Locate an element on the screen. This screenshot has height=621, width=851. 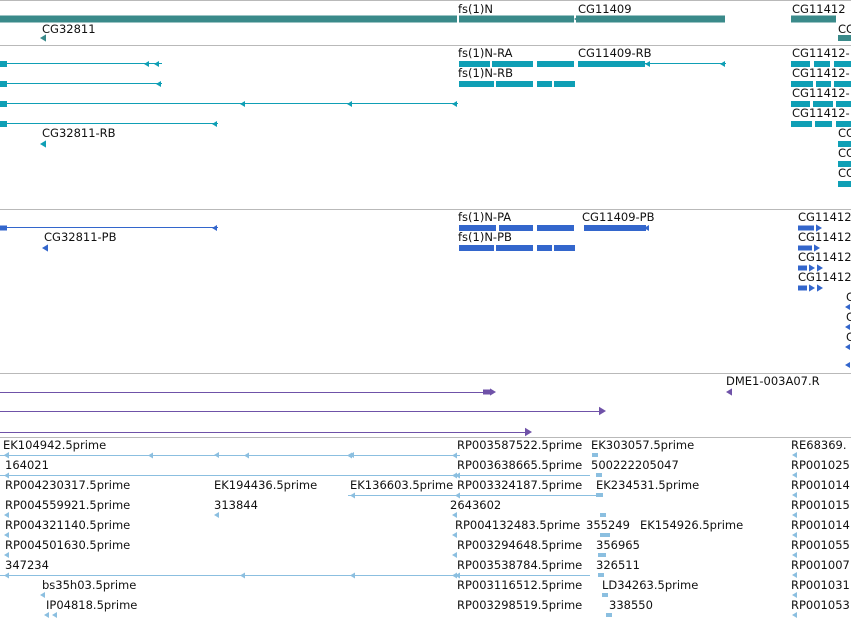
feature-label: RP004132483.5prime is located at coordinates (518, 525).